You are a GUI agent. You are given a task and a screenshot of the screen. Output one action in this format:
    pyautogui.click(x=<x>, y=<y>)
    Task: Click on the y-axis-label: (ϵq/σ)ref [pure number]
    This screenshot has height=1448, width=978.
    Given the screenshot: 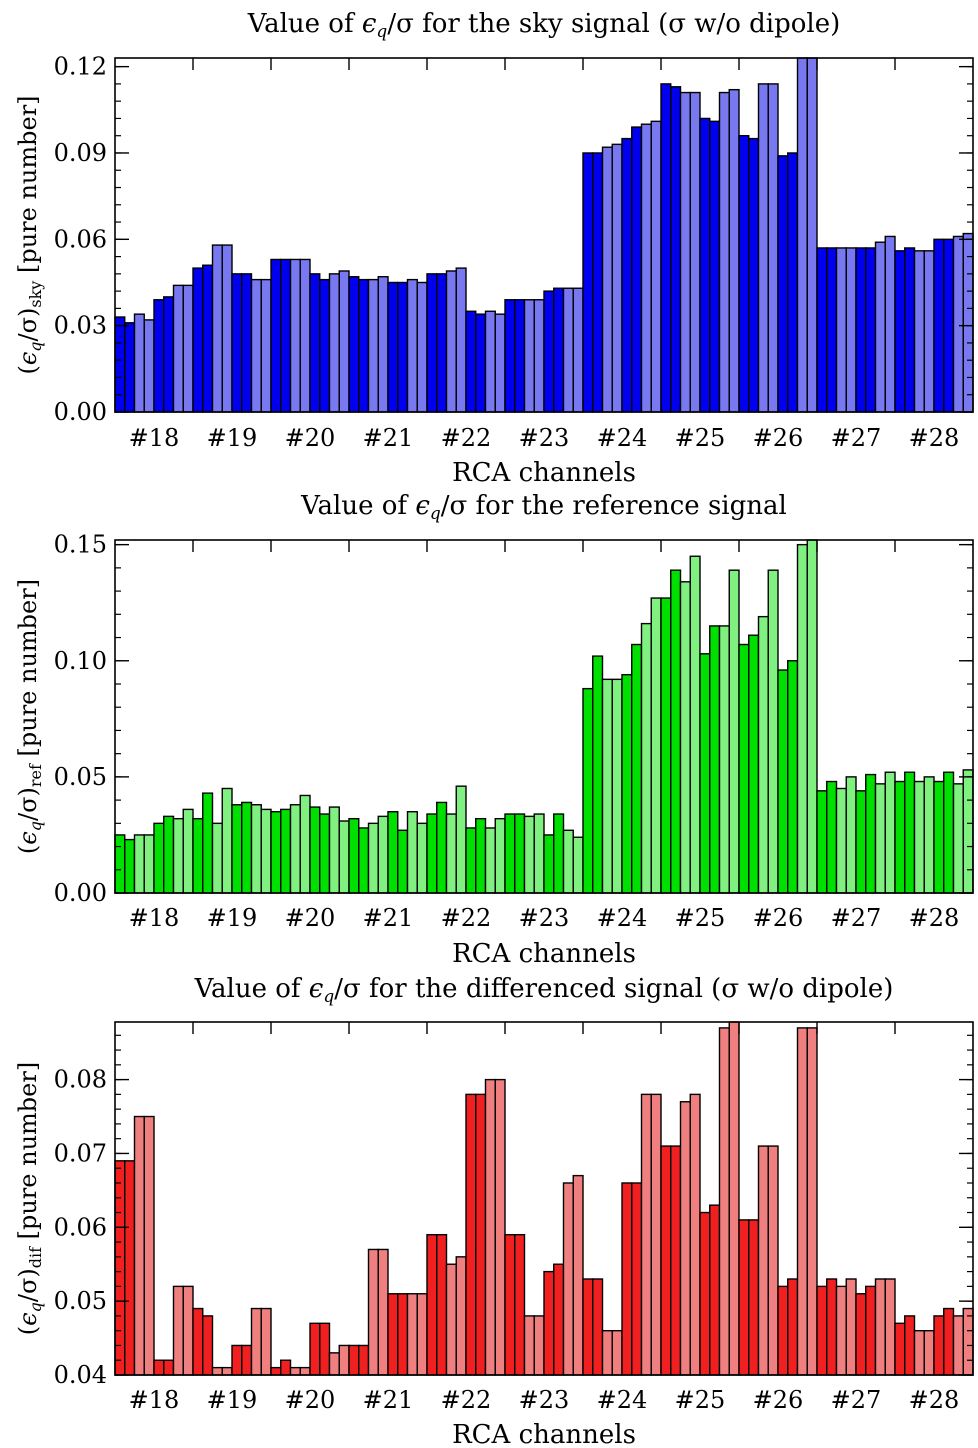 What is the action you would take?
    pyautogui.click(x=29, y=716)
    